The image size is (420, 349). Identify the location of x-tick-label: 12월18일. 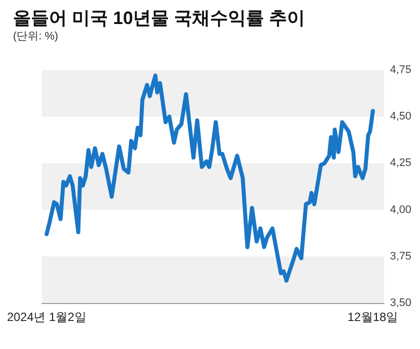
(372, 317).